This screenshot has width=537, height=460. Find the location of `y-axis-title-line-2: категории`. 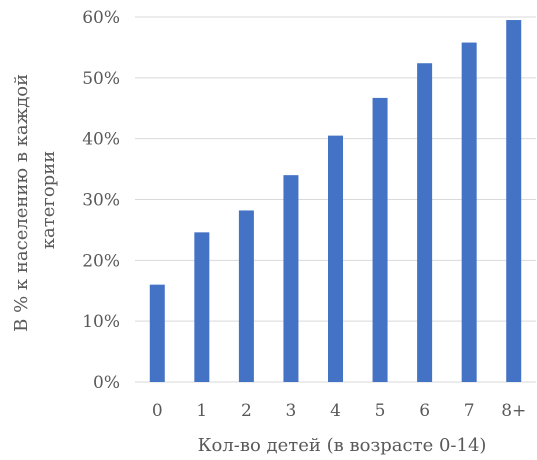

y-axis-title-line-2: категории is located at coordinates (48, 200).